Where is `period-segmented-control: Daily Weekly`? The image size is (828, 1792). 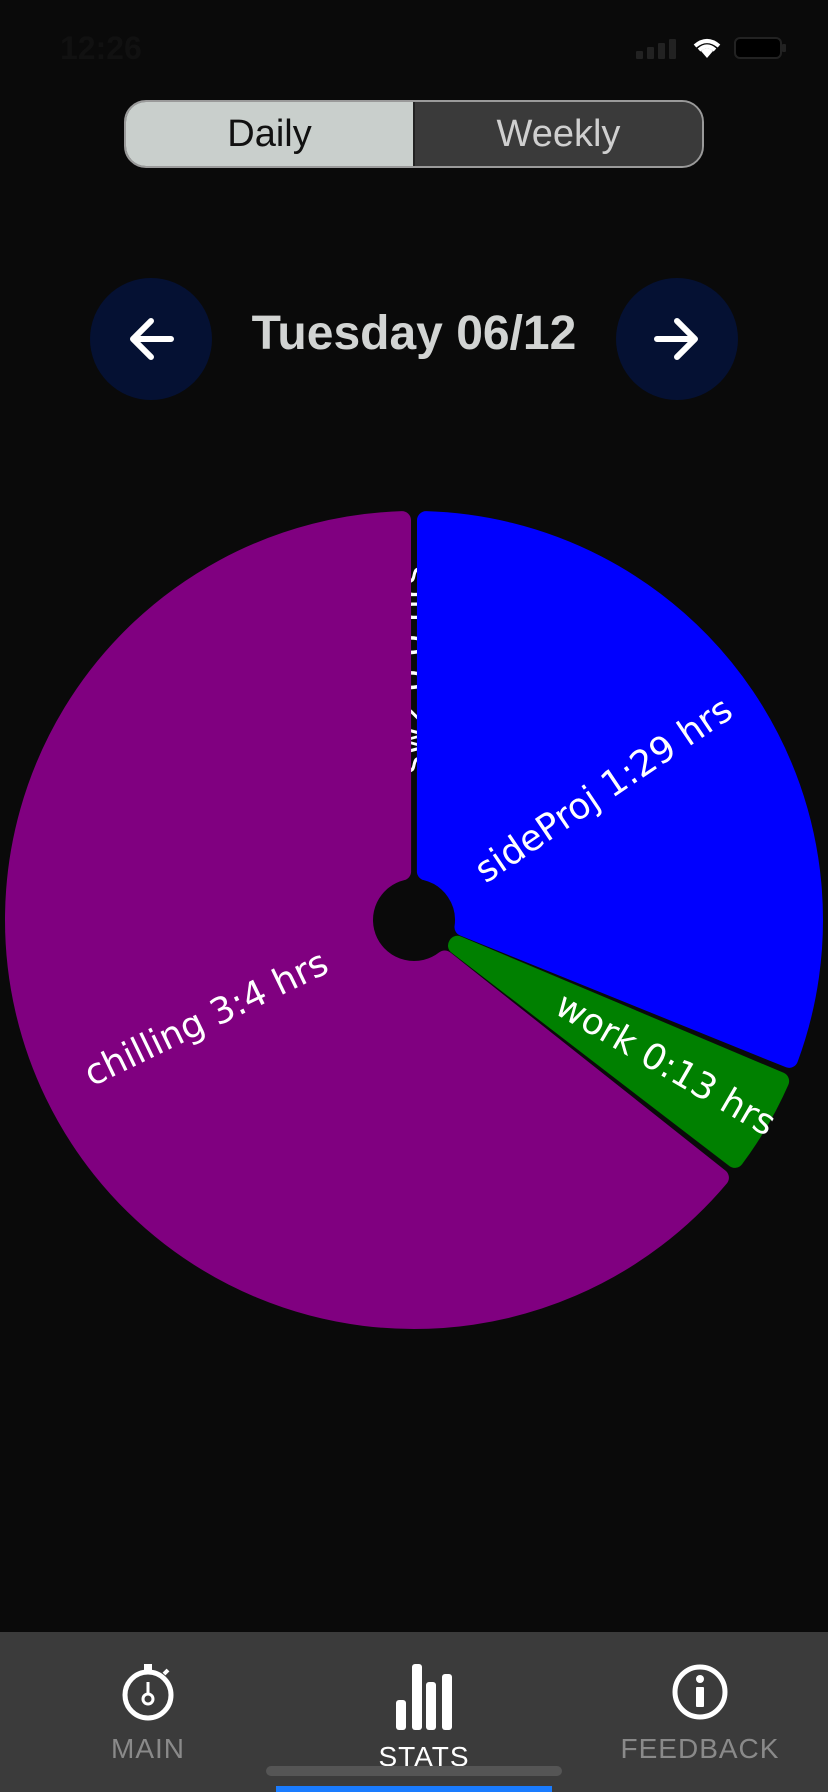 period-segmented-control: Daily Weekly is located at coordinates (414, 134).